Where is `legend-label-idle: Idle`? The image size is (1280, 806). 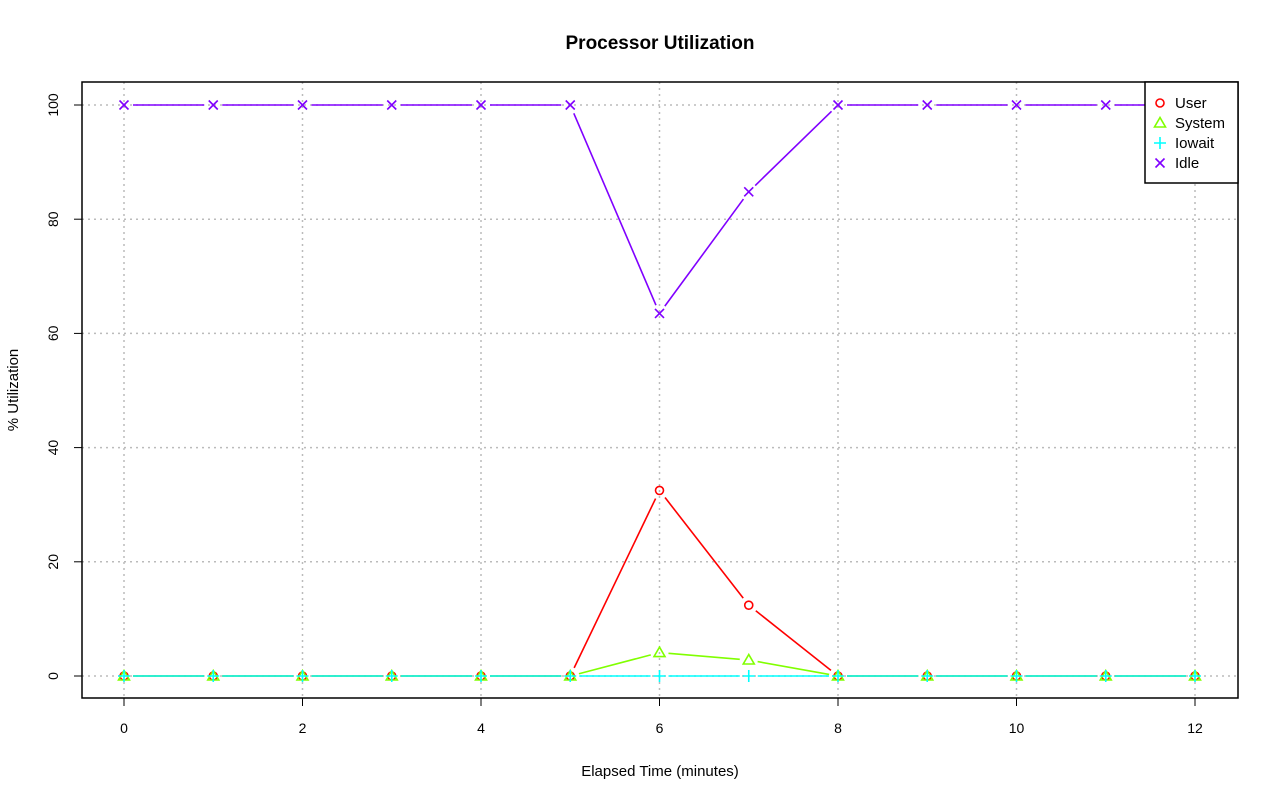
legend-label-idle: Idle is located at coordinates (1187, 163).